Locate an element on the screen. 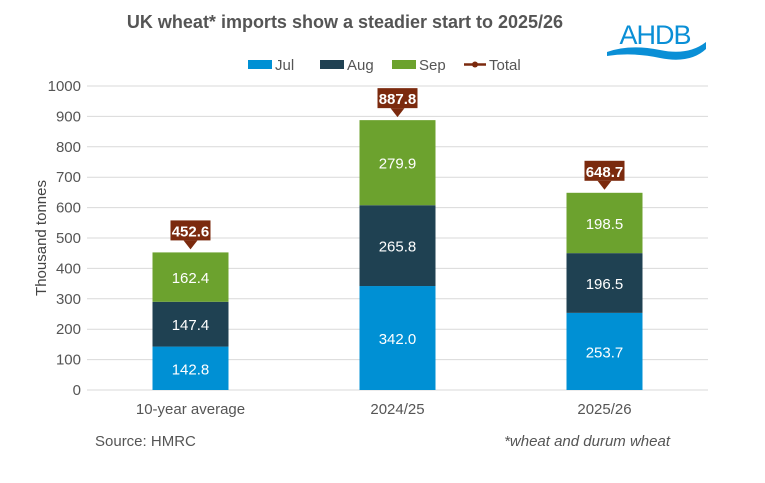 The height and width of the screenshot is (483, 765). total-label: 648.7 is located at coordinates (604, 175).